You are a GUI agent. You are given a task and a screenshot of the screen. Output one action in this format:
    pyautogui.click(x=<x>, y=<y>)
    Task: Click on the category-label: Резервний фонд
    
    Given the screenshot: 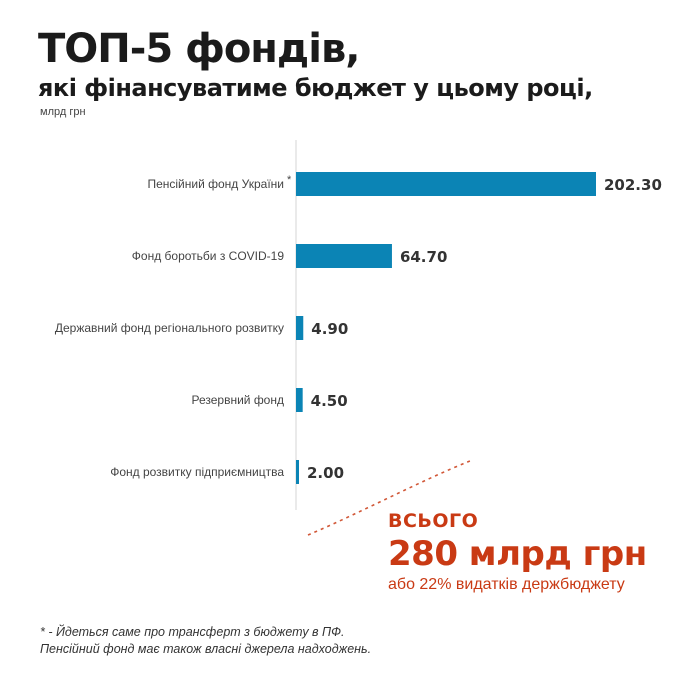 What is the action you would take?
    pyautogui.click(x=237, y=400)
    